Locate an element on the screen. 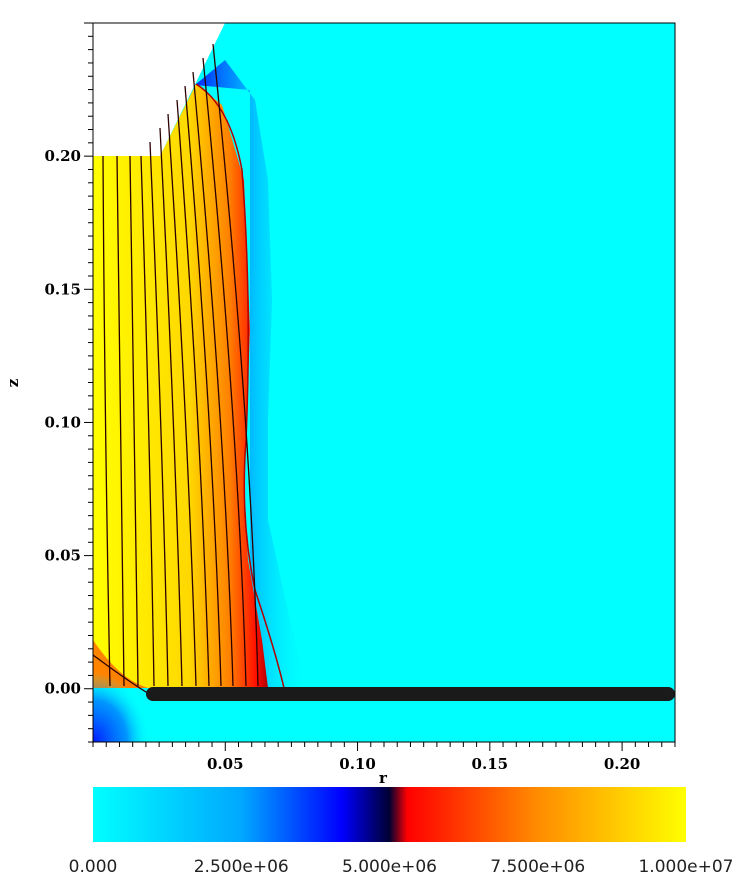 The width and height of the screenshot is (742, 879). y-axis-label: z is located at coordinates (13, 382).